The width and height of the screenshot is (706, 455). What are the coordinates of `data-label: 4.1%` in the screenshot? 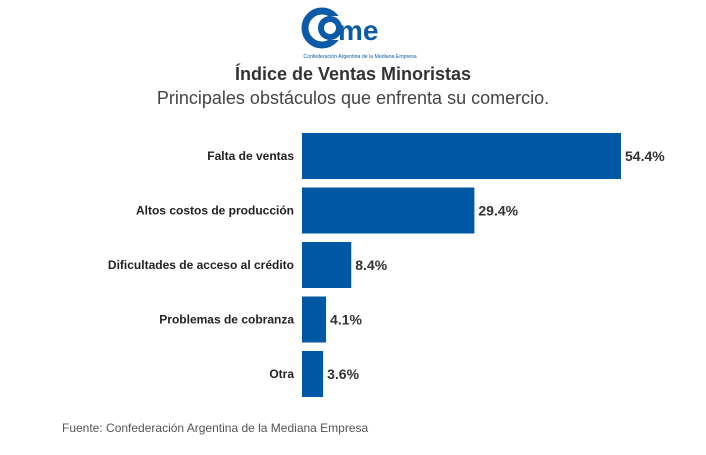 It's located at (346, 320).